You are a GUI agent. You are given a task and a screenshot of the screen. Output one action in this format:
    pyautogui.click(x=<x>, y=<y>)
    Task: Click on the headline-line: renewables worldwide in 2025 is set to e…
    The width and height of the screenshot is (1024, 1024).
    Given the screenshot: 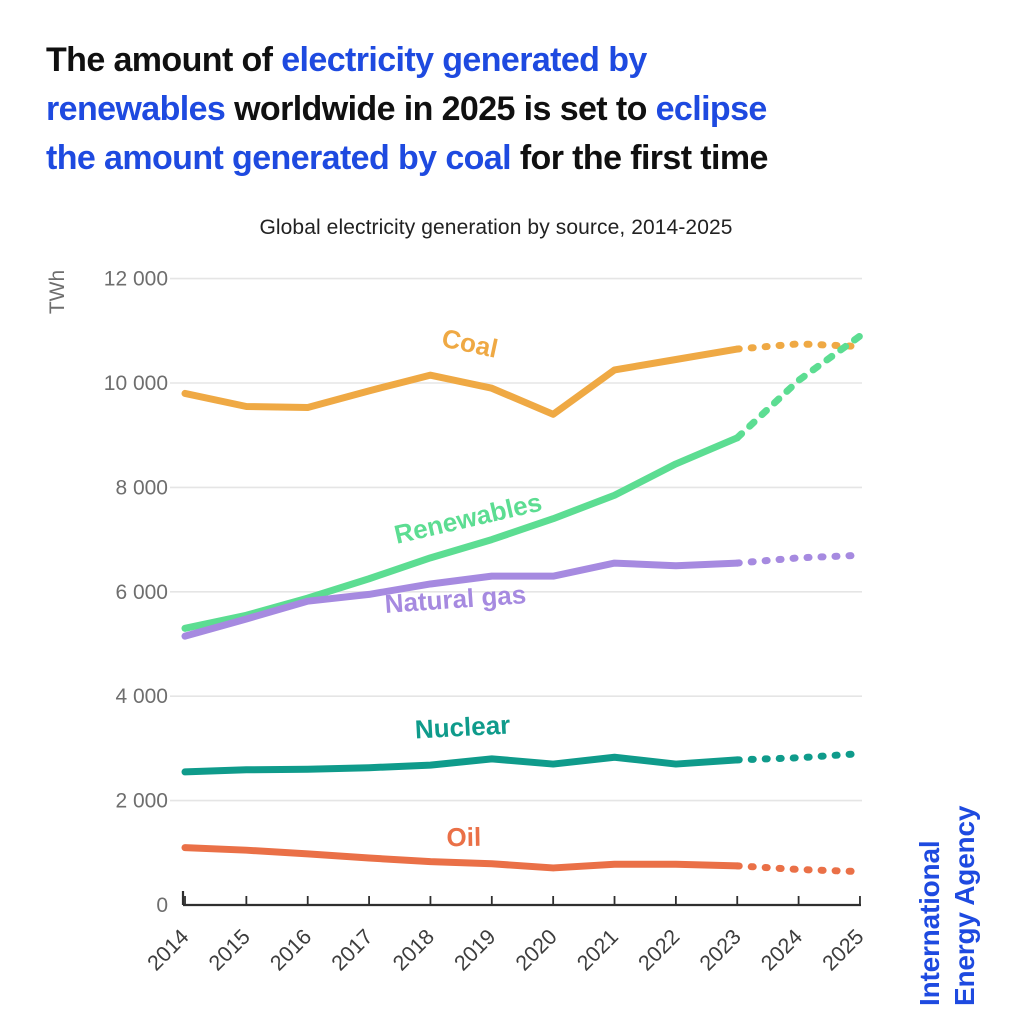 What is the action you would take?
    pyautogui.click(x=526, y=109)
    